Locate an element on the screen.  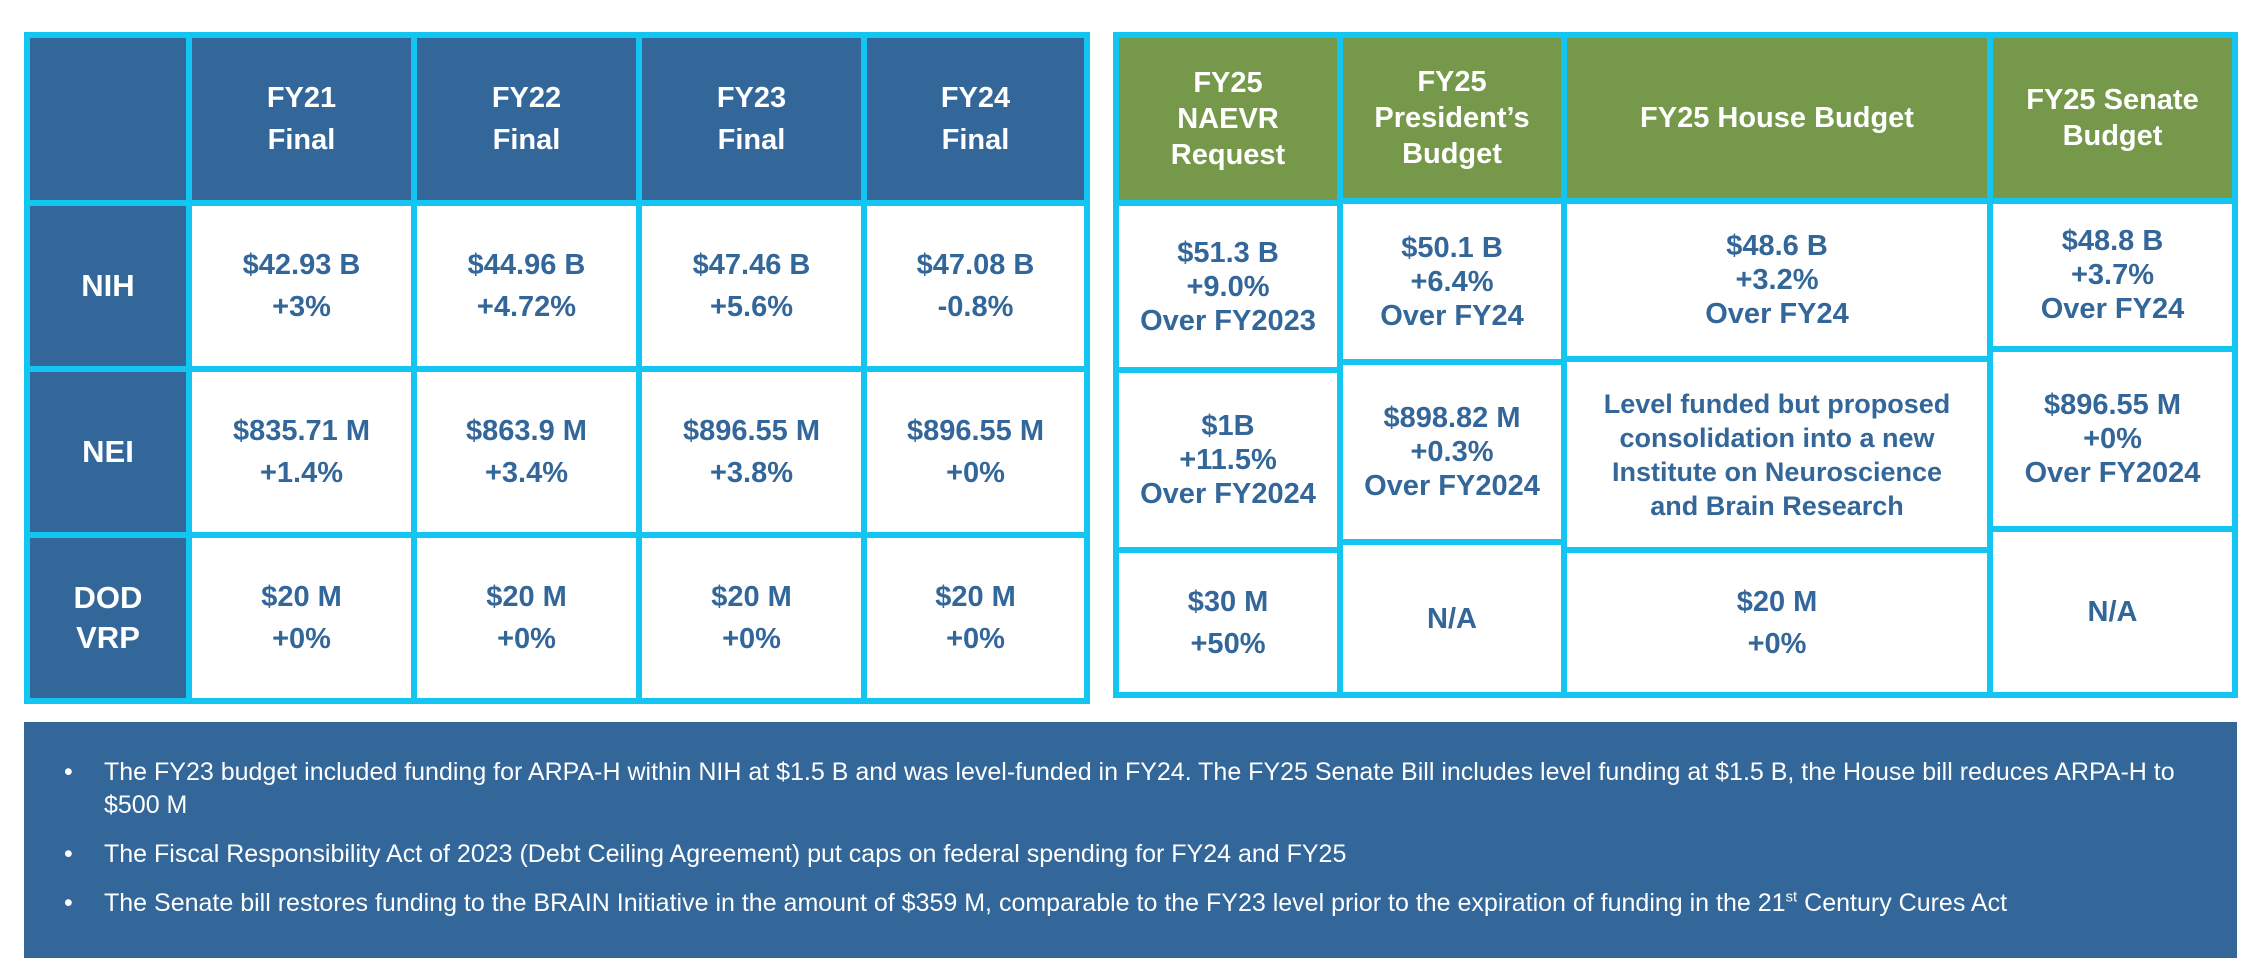
cell-dod-fy21: $20 M +0% is located at coordinates (301, 618).